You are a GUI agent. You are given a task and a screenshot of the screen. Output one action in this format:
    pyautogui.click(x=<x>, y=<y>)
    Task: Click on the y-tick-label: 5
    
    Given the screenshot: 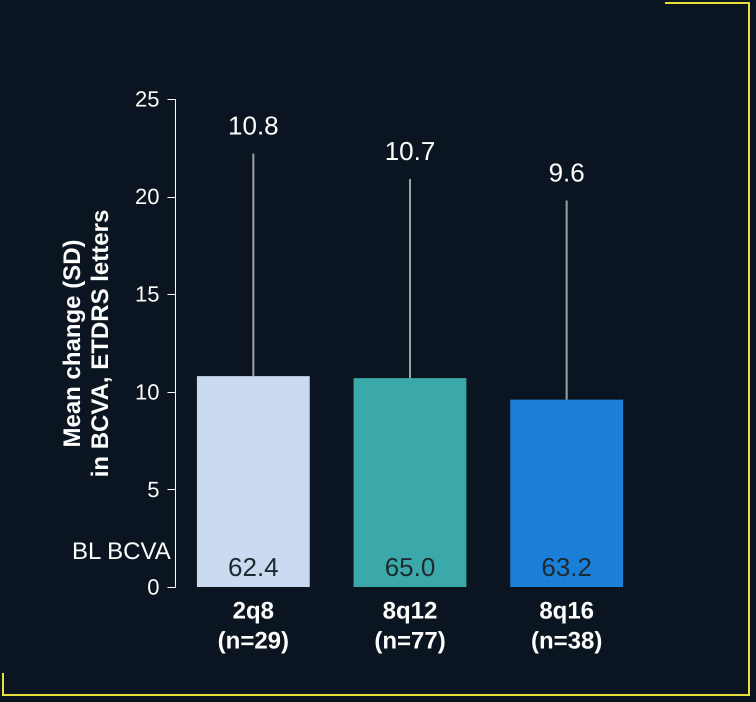 What is the action you would take?
    pyautogui.click(x=153, y=489)
    